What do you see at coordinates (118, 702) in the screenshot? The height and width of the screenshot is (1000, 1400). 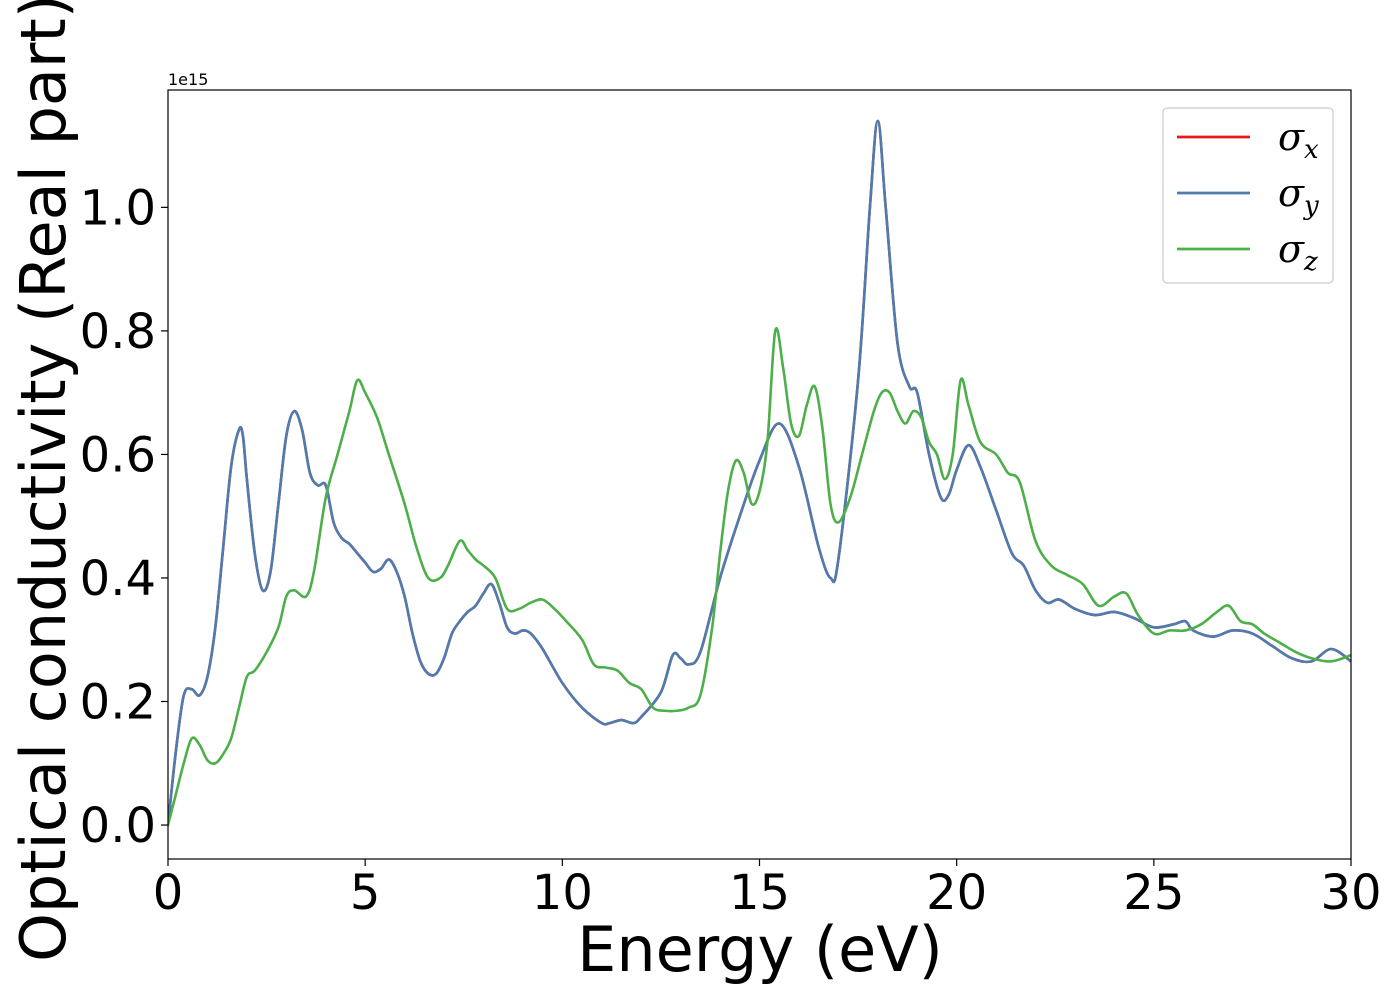 I see `y-tick-label: 0.2` at bounding box center [118, 702].